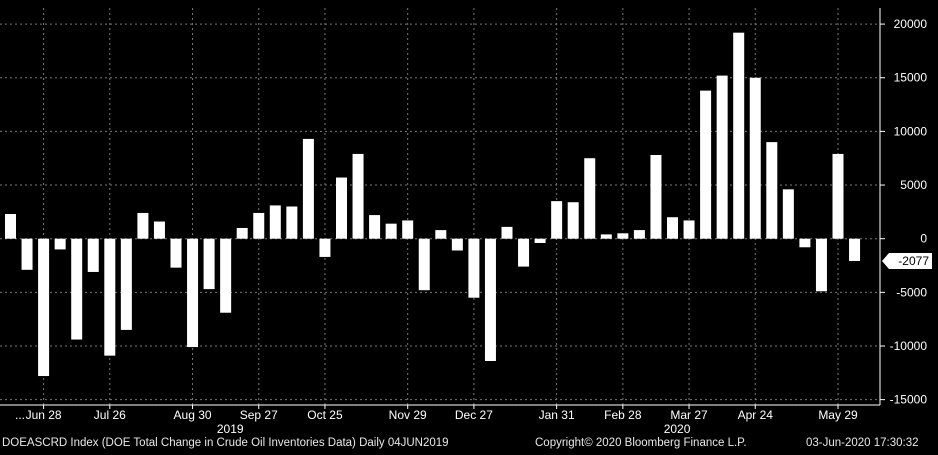  I want to click on y-tick-label: 20000, so click(911, 24).